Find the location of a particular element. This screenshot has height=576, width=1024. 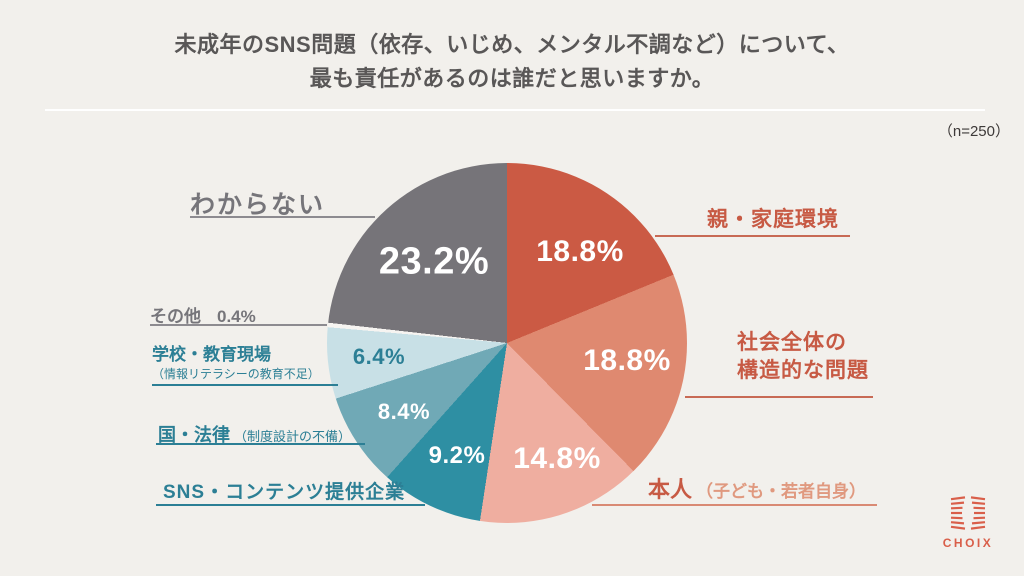

label-government-text: 国・法律 is located at coordinates (194, 435).